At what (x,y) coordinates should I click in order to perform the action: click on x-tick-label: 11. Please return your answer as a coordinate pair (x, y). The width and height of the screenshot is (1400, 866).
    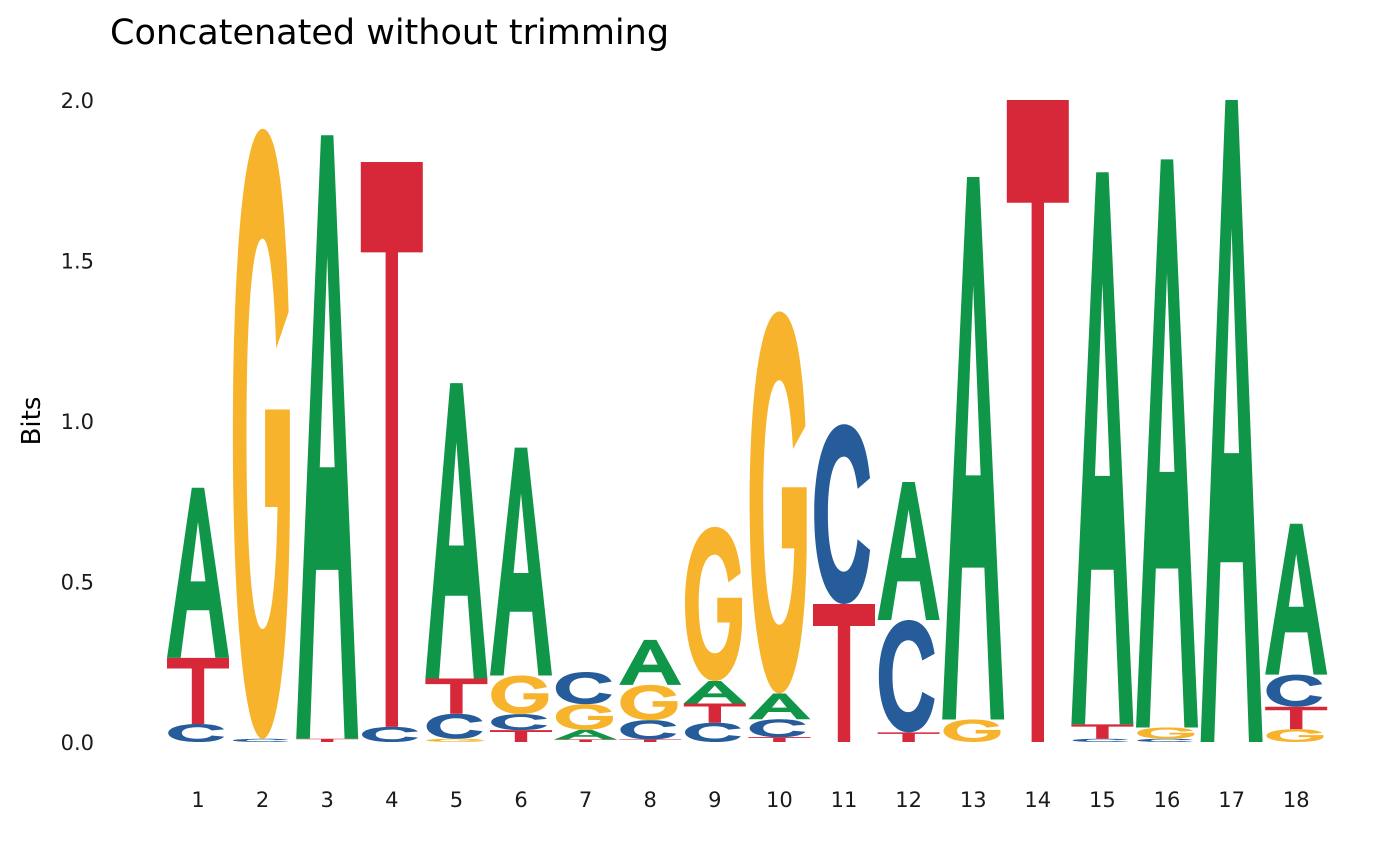
    Looking at the image, I should click on (844, 800).